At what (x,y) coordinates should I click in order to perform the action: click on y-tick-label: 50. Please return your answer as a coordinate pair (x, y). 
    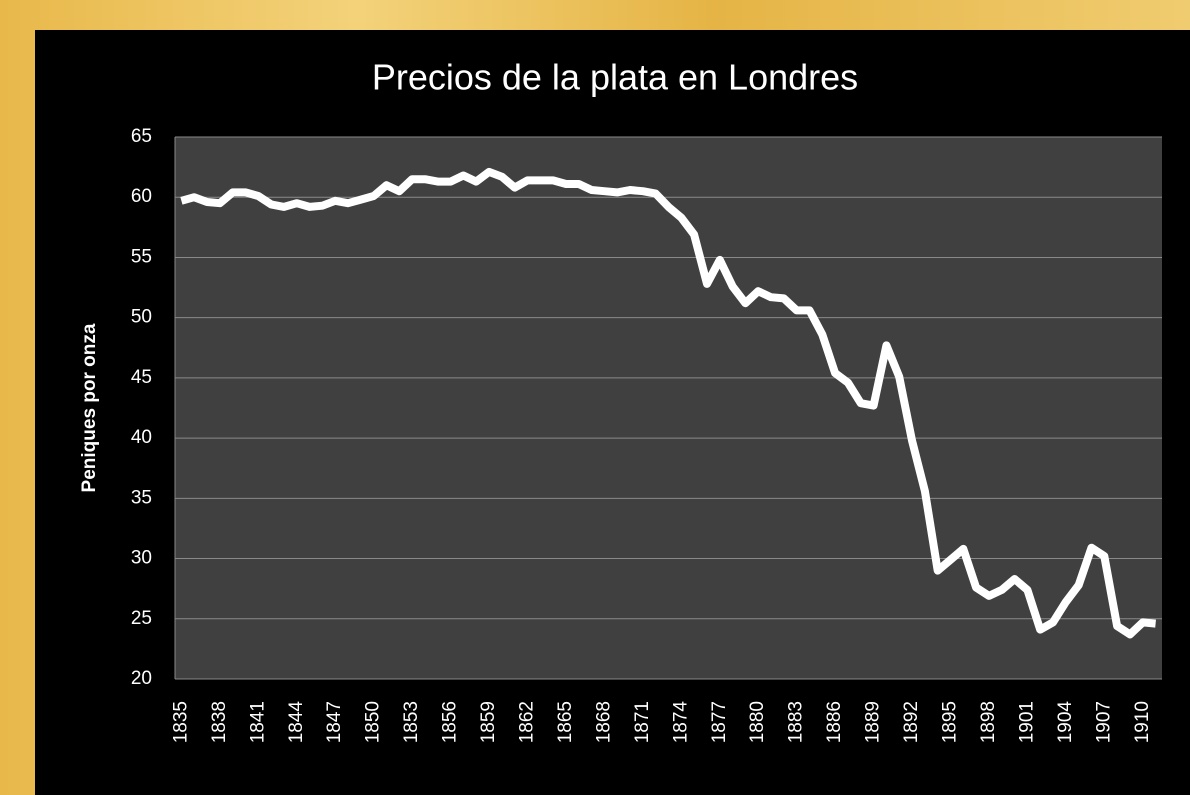
    Looking at the image, I should click on (141, 317).